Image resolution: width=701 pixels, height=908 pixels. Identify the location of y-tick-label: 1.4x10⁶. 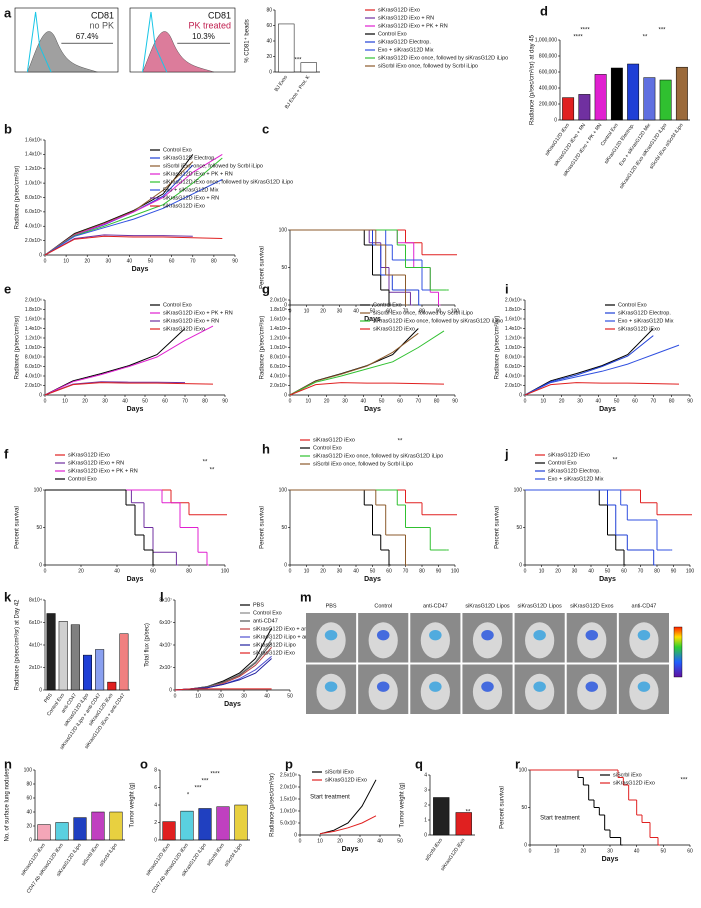
(278, 329).